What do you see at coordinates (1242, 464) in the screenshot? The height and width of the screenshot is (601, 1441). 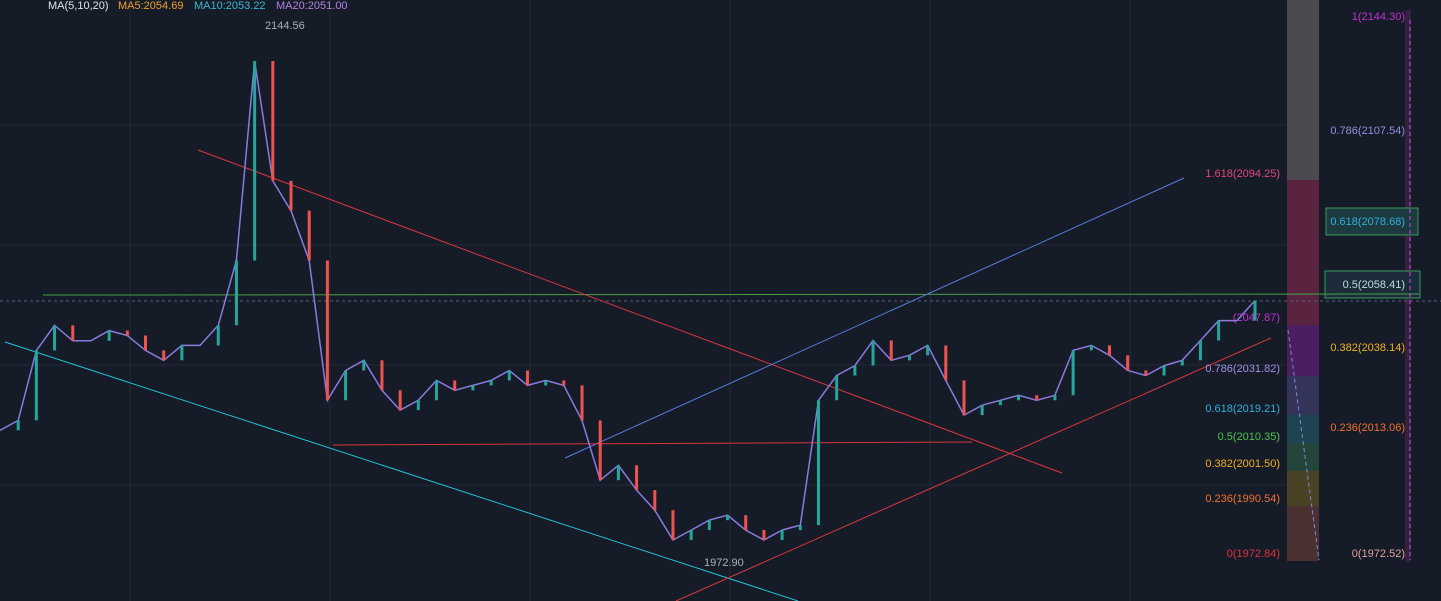 I see `fib-level-label: 0.382(2001.50)` at bounding box center [1242, 464].